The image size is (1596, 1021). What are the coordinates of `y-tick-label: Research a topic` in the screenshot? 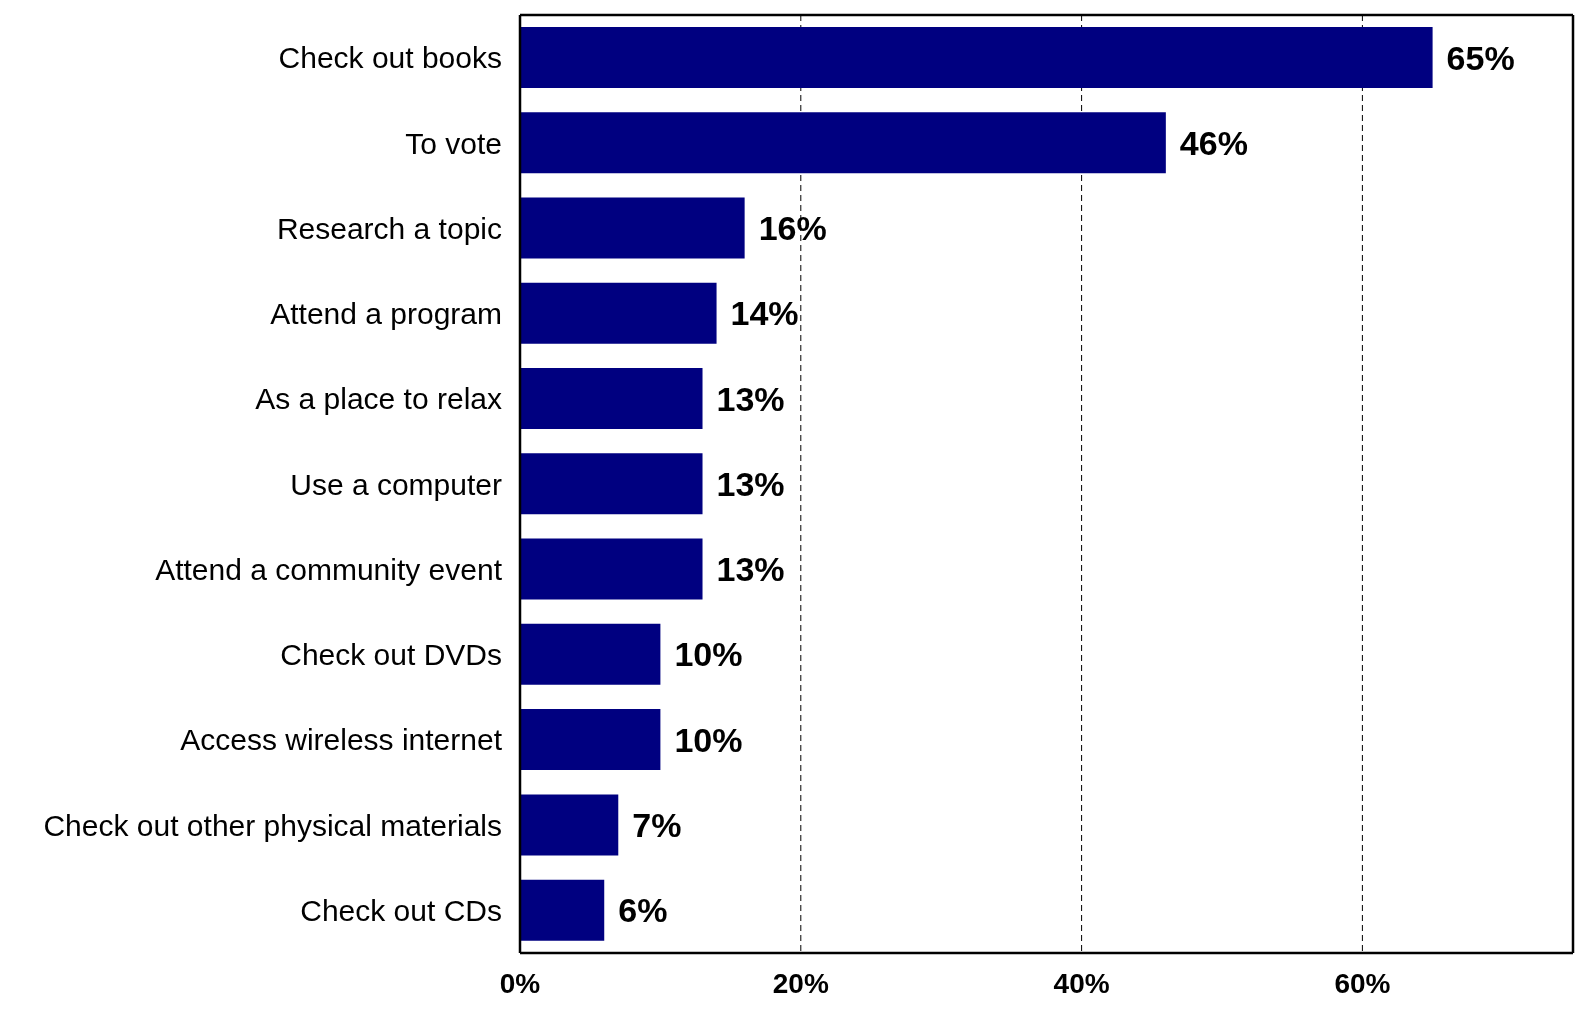 It's located at (389, 228).